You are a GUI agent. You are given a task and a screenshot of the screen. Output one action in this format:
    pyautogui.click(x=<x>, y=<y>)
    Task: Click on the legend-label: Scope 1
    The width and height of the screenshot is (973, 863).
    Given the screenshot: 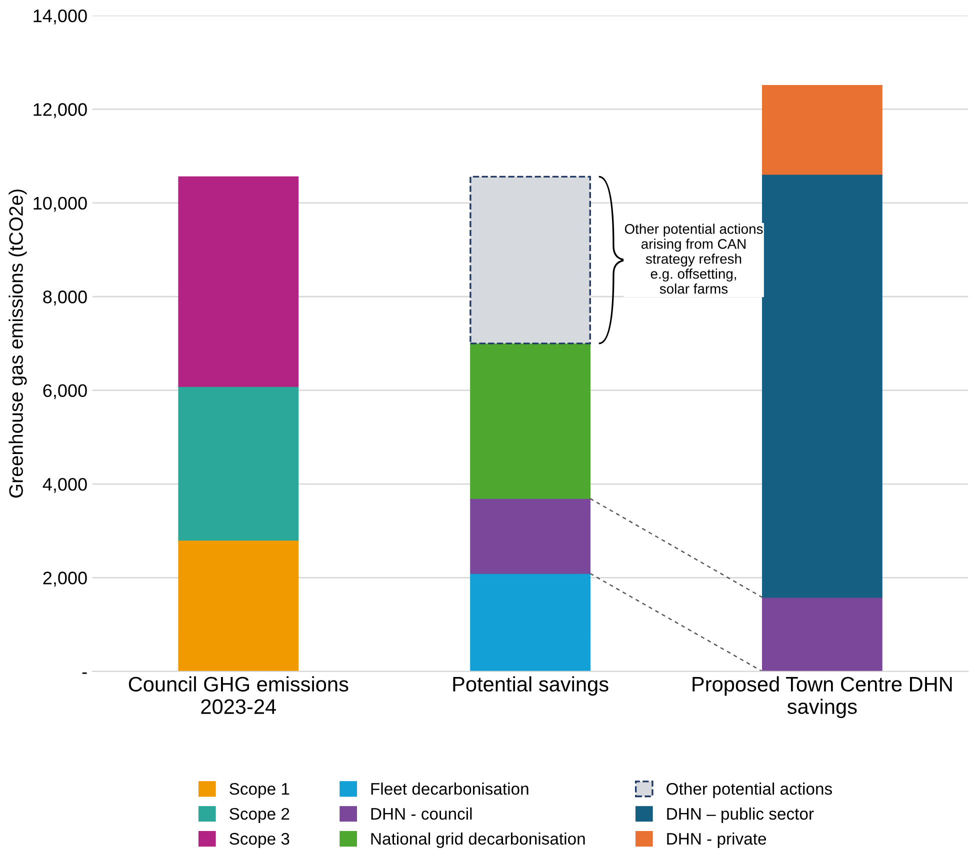 What is the action you would take?
    pyautogui.click(x=260, y=790)
    